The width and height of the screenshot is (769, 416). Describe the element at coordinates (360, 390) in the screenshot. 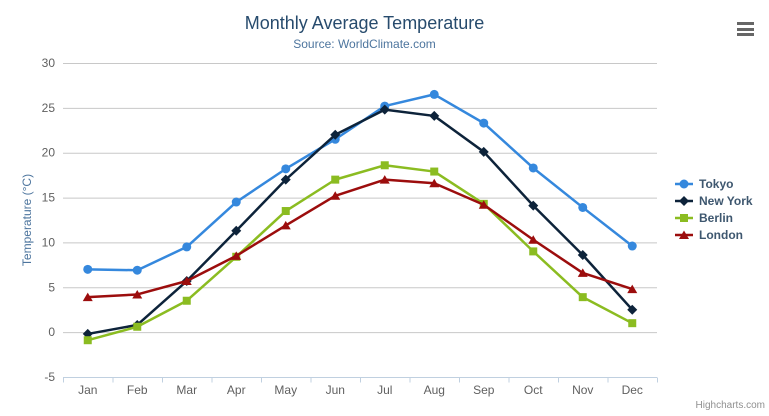

I see `x-axis-labels: Jan Feb Mar Apr May Jun Jul Aug Sep Oct Nov Dec` at that location.